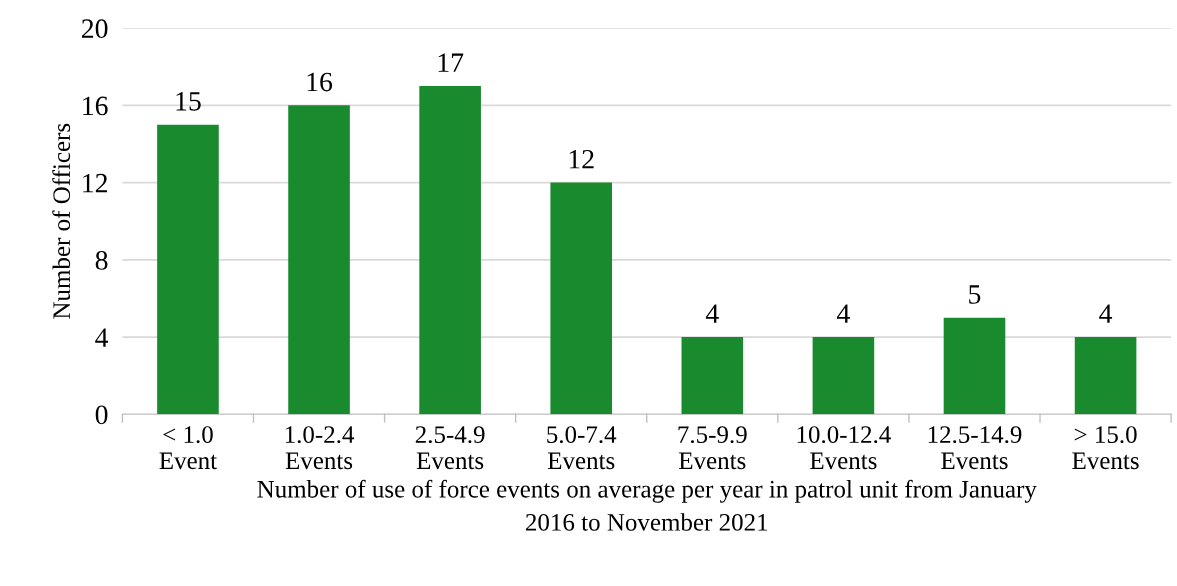 This screenshot has height=586, width=1177. I want to click on data-label: 5, so click(975, 294).